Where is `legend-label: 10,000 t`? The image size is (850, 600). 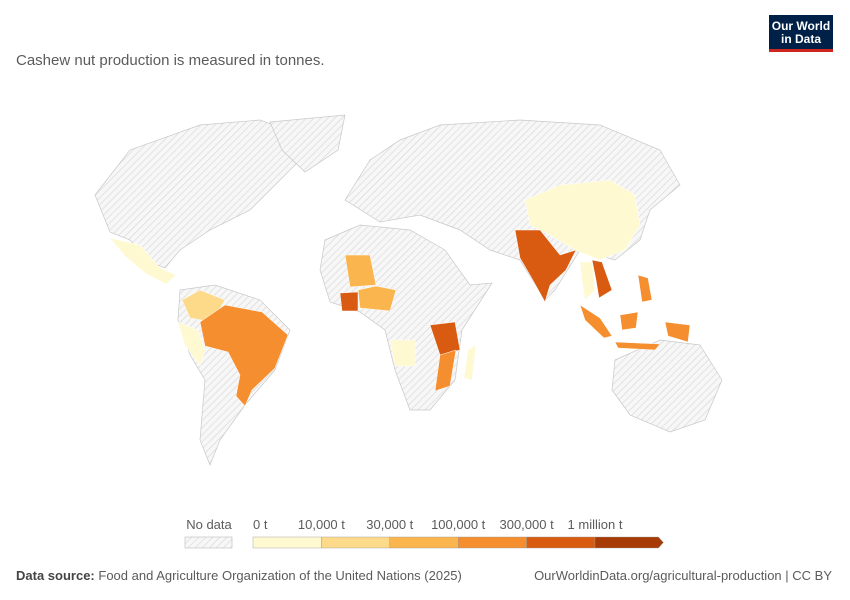
legend-label: 10,000 t is located at coordinates (321, 524).